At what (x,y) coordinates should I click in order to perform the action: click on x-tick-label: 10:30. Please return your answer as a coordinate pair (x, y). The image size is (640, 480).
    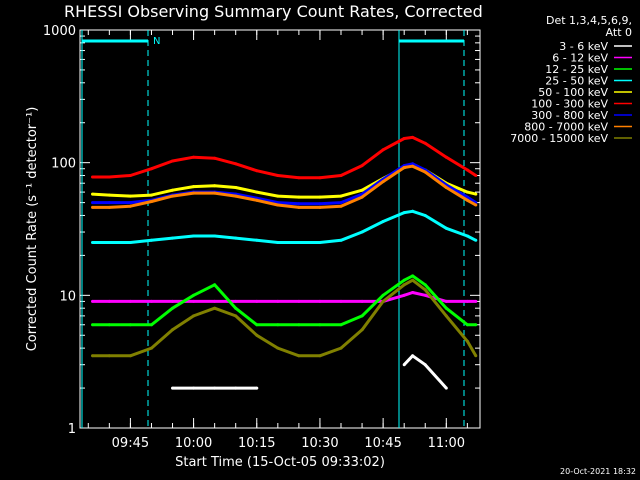
    Looking at the image, I should click on (319, 443).